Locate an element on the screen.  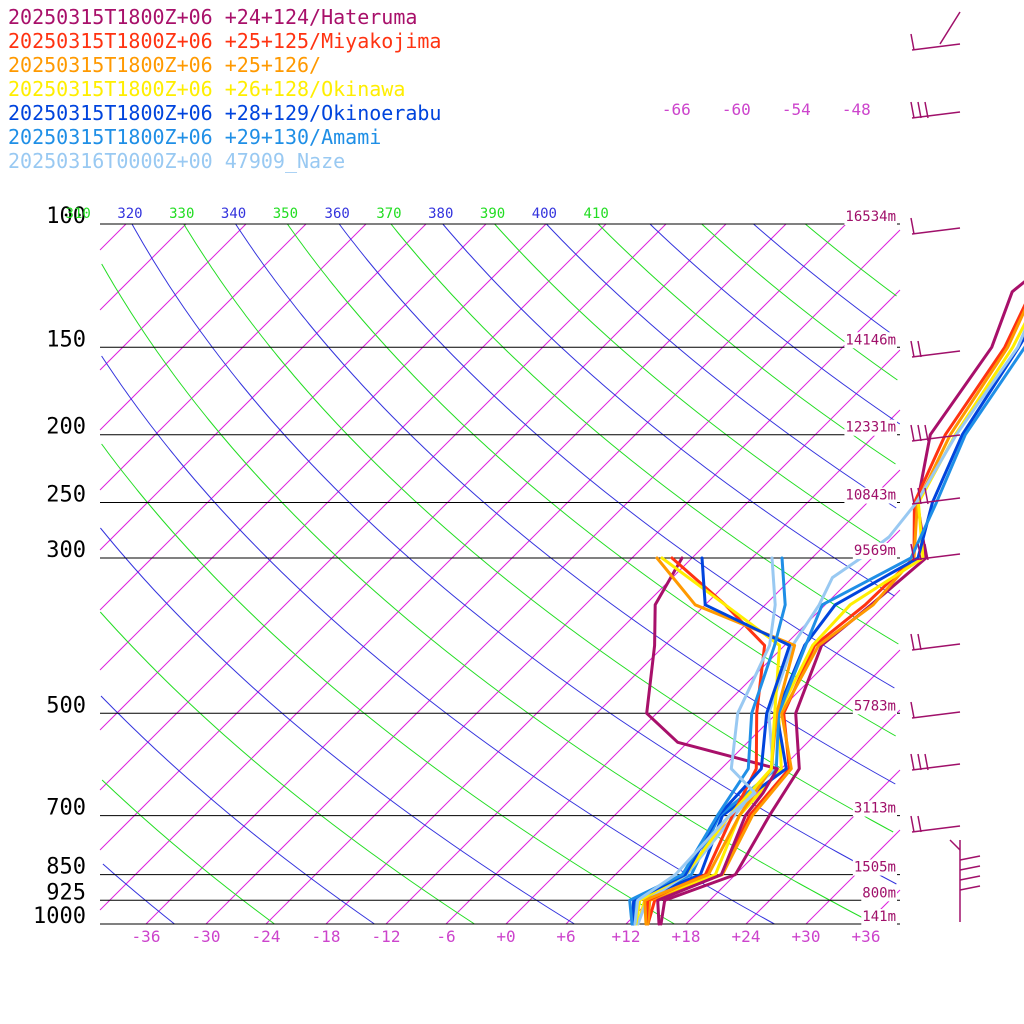
x-tick-label: -36 is located at coordinates (146, 936).